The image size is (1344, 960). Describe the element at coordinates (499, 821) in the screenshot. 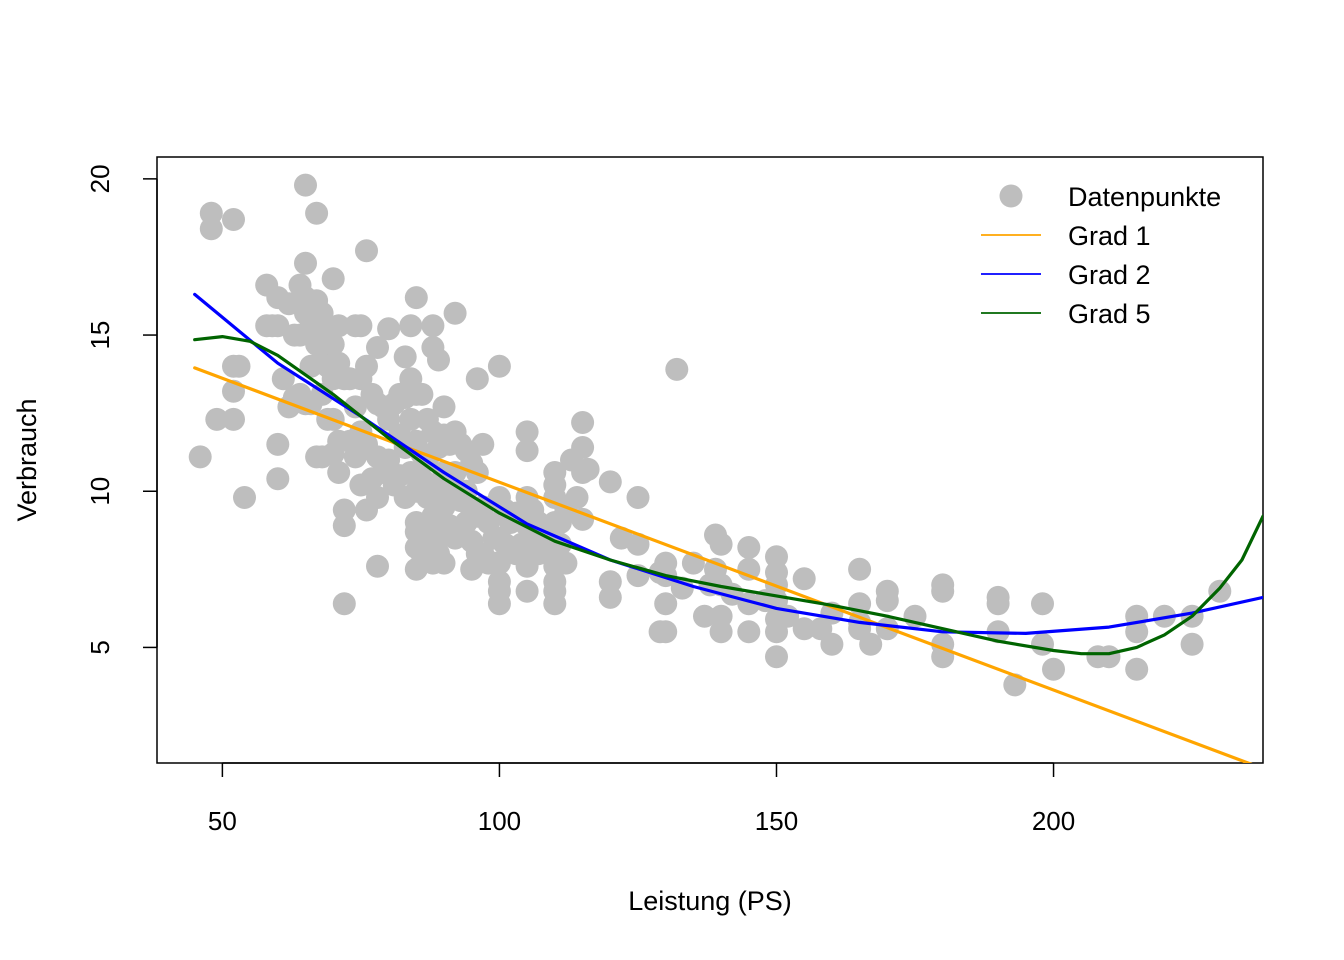

I see `x-tick-label: 100` at that location.